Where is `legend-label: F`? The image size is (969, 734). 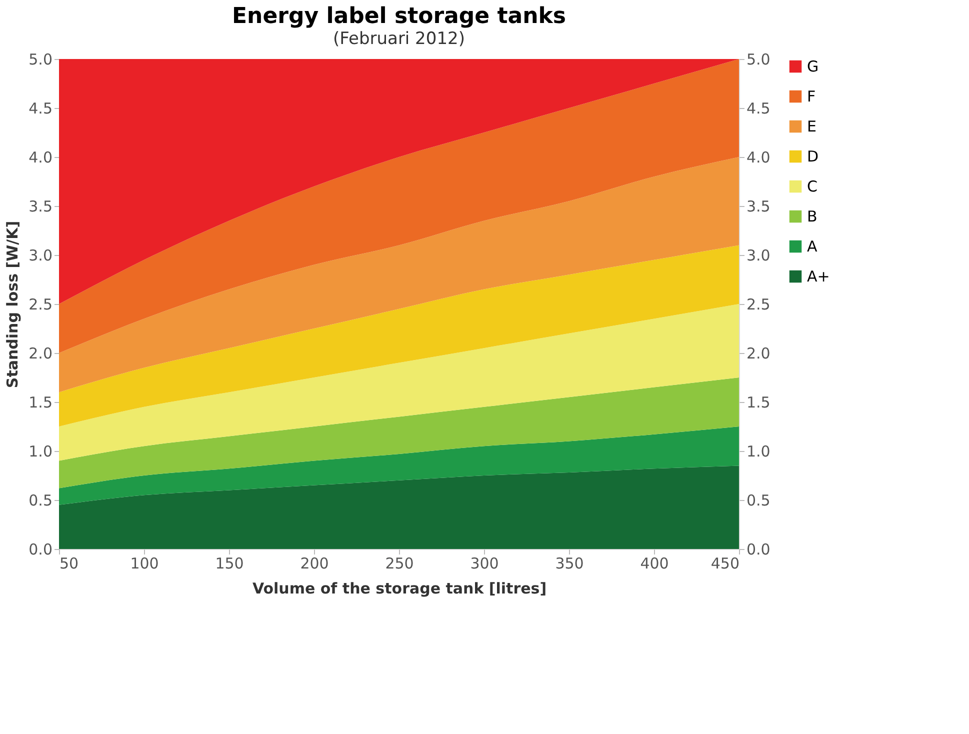 legend-label: F is located at coordinates (811, 97).